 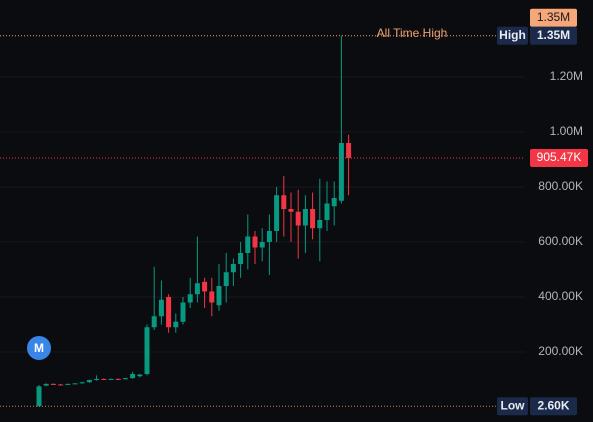 I want to click on high-box, so click(x=512, y=35).